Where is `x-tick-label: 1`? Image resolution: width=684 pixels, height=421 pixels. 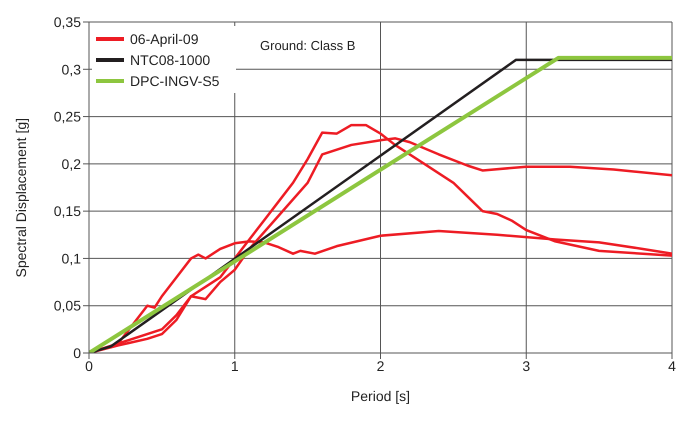
x-tick-label: 1 is located at coordinates (234, 366).